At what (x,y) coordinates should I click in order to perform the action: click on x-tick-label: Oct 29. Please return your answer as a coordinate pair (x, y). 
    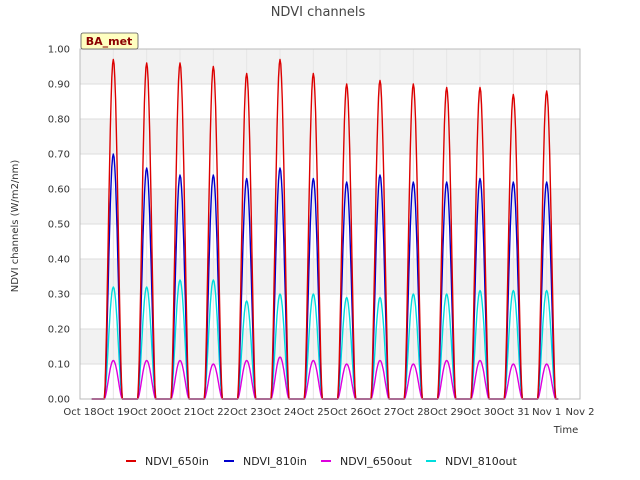
    Looking at the image, I should click on (446, 412).